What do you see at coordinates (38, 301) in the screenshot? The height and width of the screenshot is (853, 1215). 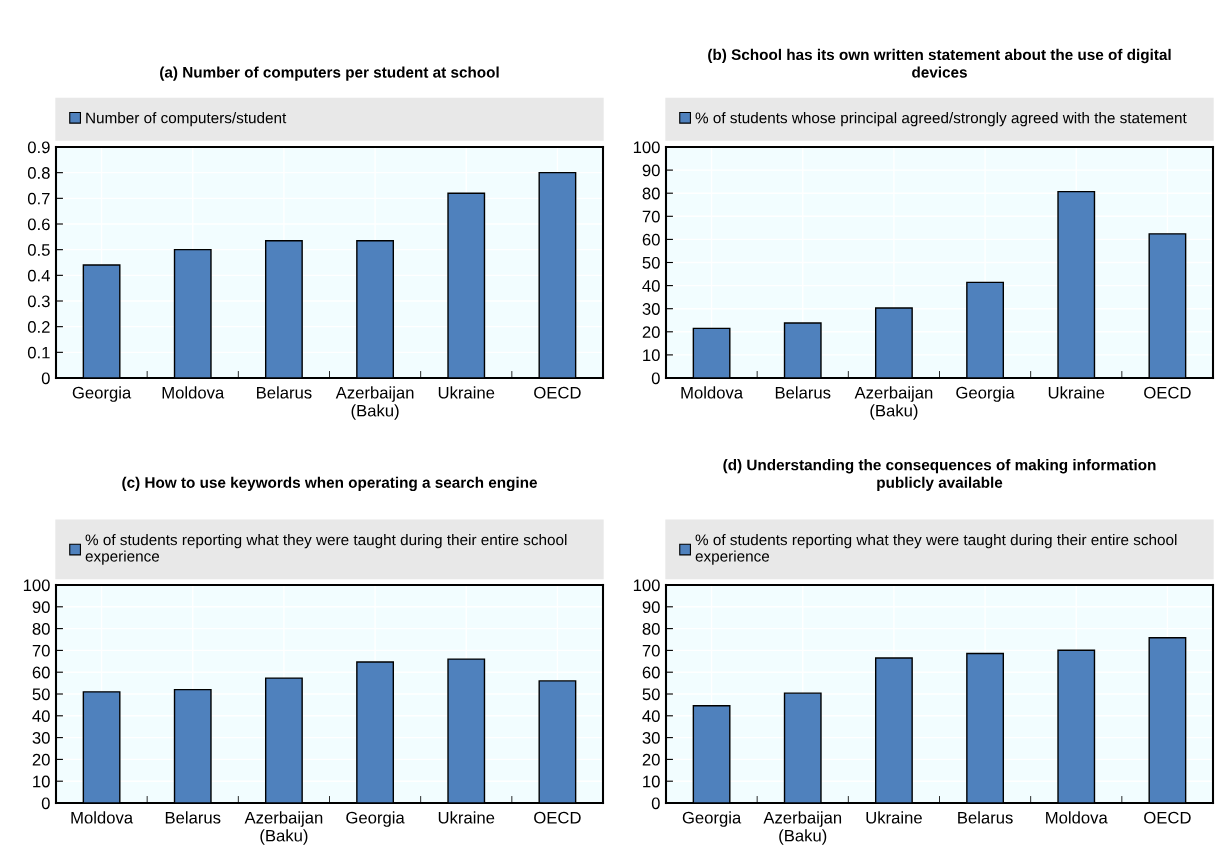 I see `y-tick-label: 0.3` at bounding box center [38, 301].